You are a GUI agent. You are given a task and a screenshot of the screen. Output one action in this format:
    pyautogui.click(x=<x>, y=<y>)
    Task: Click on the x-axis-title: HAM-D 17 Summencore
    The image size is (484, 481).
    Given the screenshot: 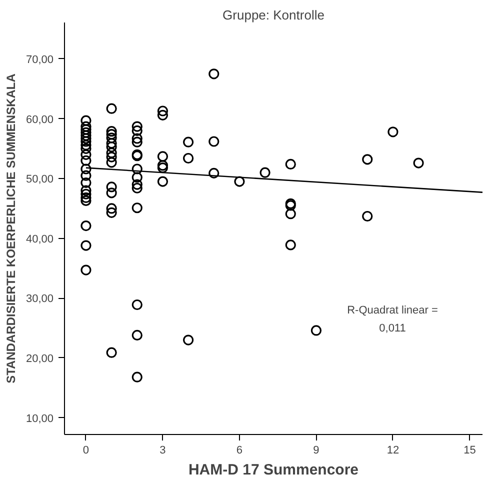 What is the action you would take?
    pyautogui.click(x=273, y=470)
    